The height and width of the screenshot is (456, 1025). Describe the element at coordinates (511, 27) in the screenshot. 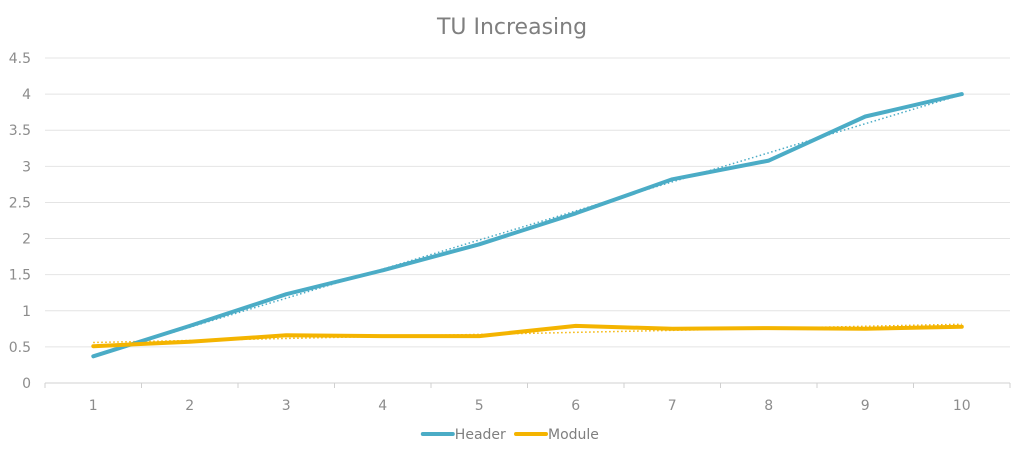

I see `chart-title: TU Increasing` at that location.